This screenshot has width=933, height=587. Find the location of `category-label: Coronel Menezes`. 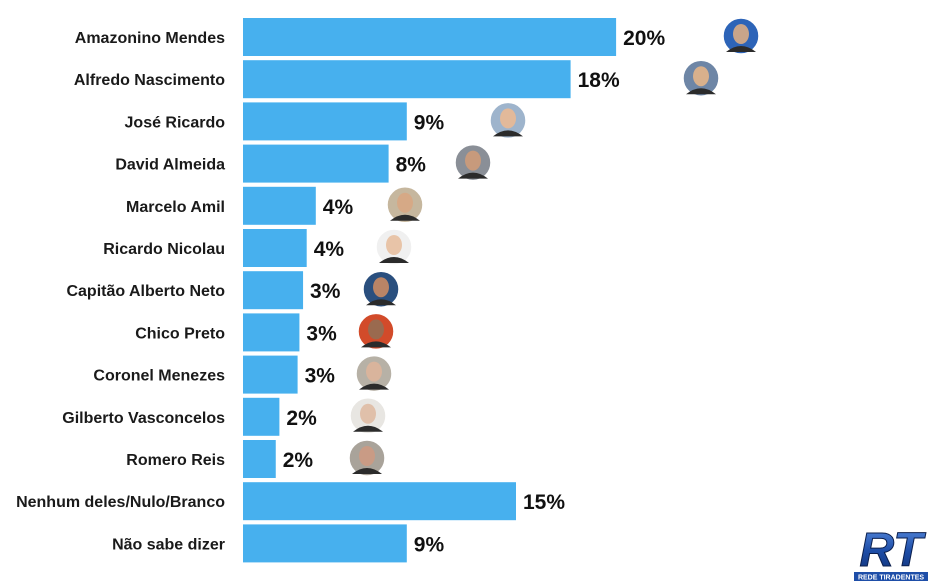

category-label: Coronel Menezes is located at coordinates (159, 376).